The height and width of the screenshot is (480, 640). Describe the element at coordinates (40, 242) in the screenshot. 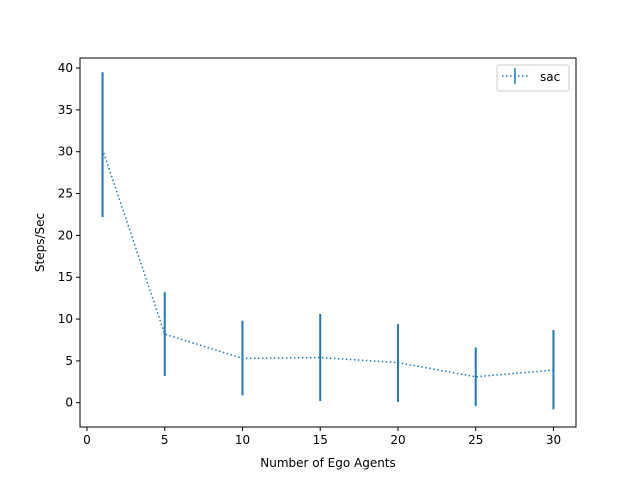

I see `y-axis-label: Steps/Sec` at that location.